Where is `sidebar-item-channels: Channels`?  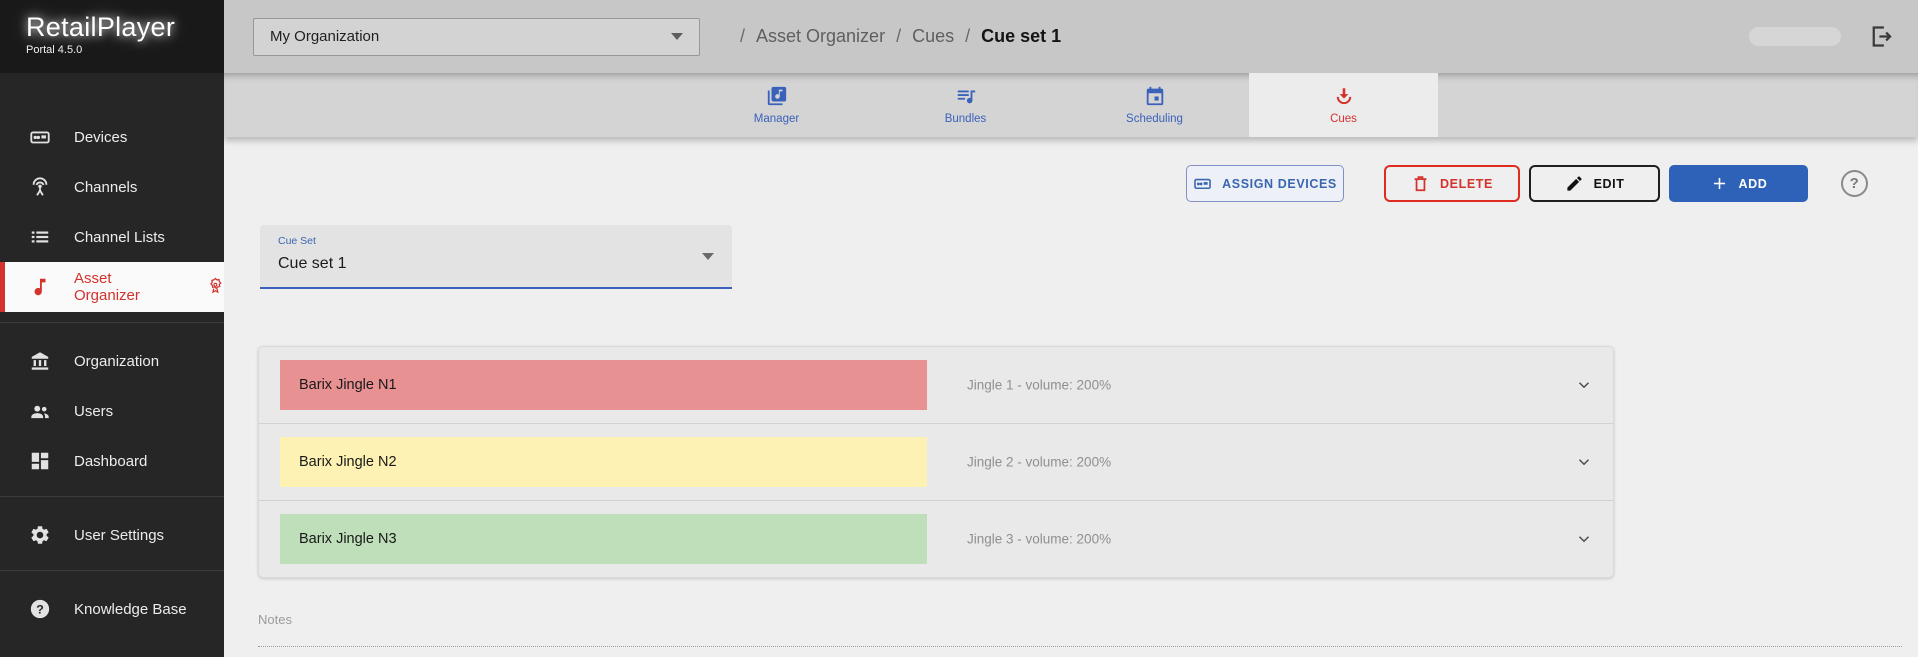 sidebar-item-channels: Channels is located at coordinates (112, 187).